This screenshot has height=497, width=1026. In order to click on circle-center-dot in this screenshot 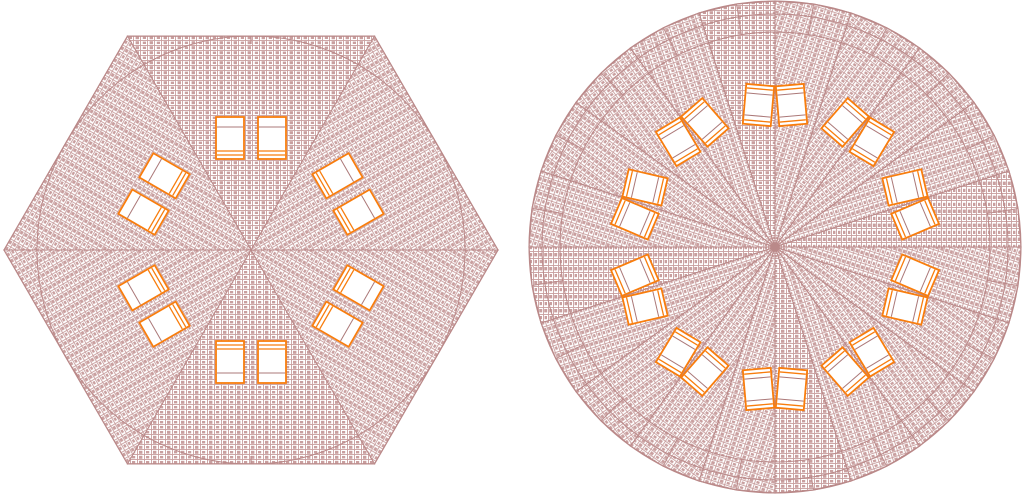, I will do `click(775, 247)`.